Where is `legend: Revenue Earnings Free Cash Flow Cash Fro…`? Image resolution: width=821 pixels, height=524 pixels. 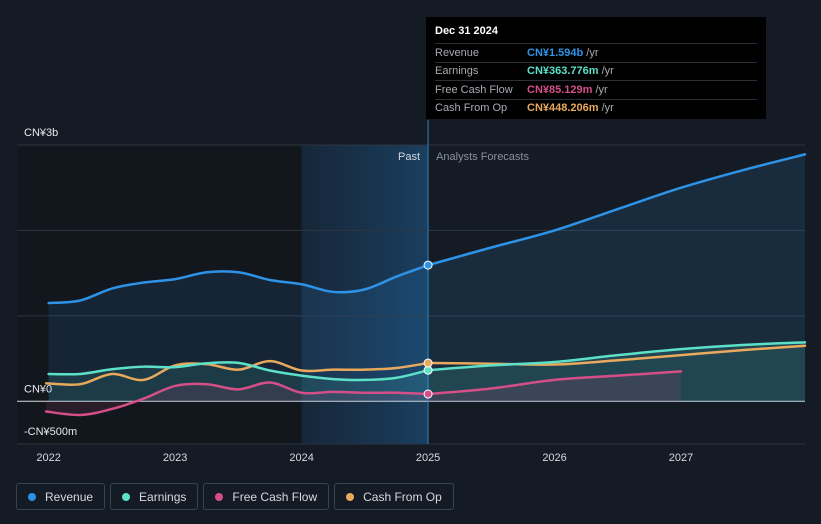
legend: Revenue Earnings Free Cash Flow Cash Fro… is located at coordinates (235, 496).